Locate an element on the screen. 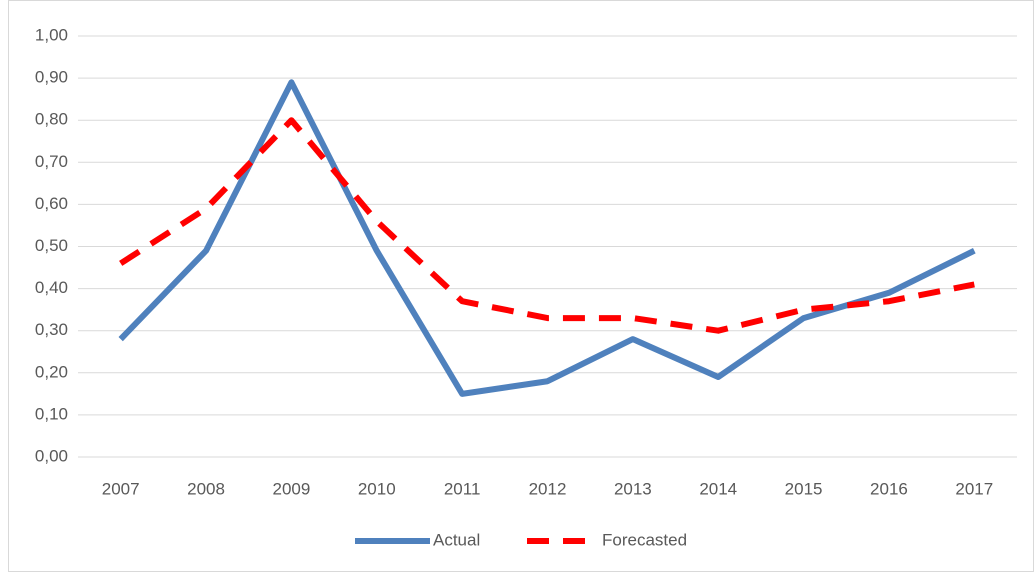 The height and width of the screenshot is (573, 1035). x-tick-label: 2012 is located at coordinates (548, 488).